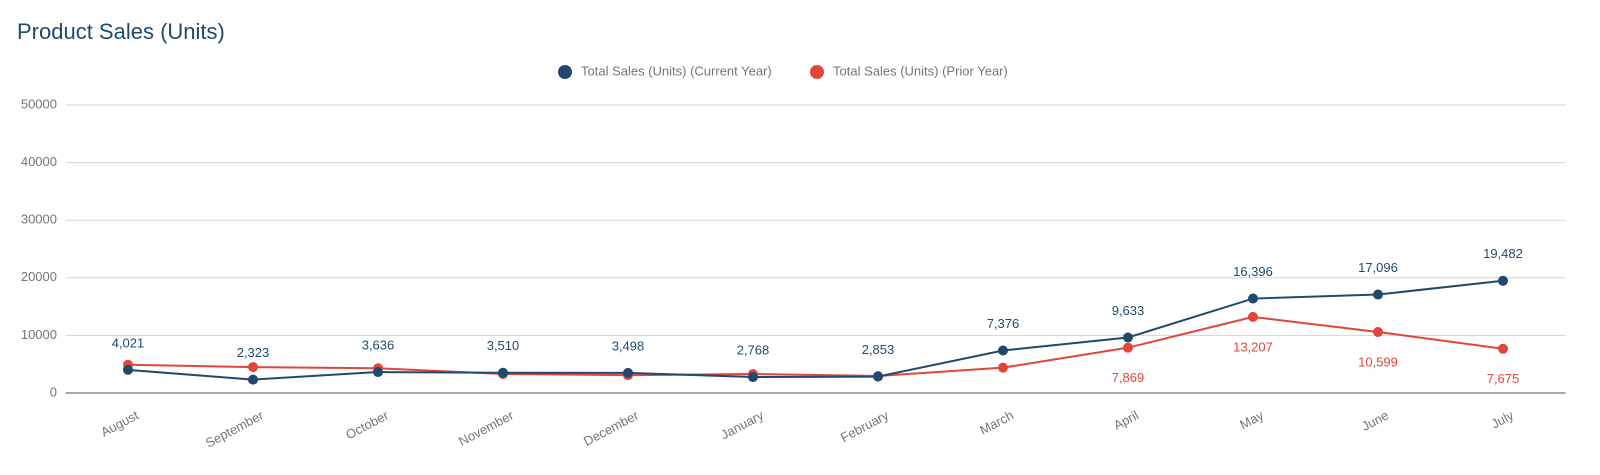  Describe the element at coordinates (1253, 346) in the screenshot. I see `data-label: 13,207` at that location.